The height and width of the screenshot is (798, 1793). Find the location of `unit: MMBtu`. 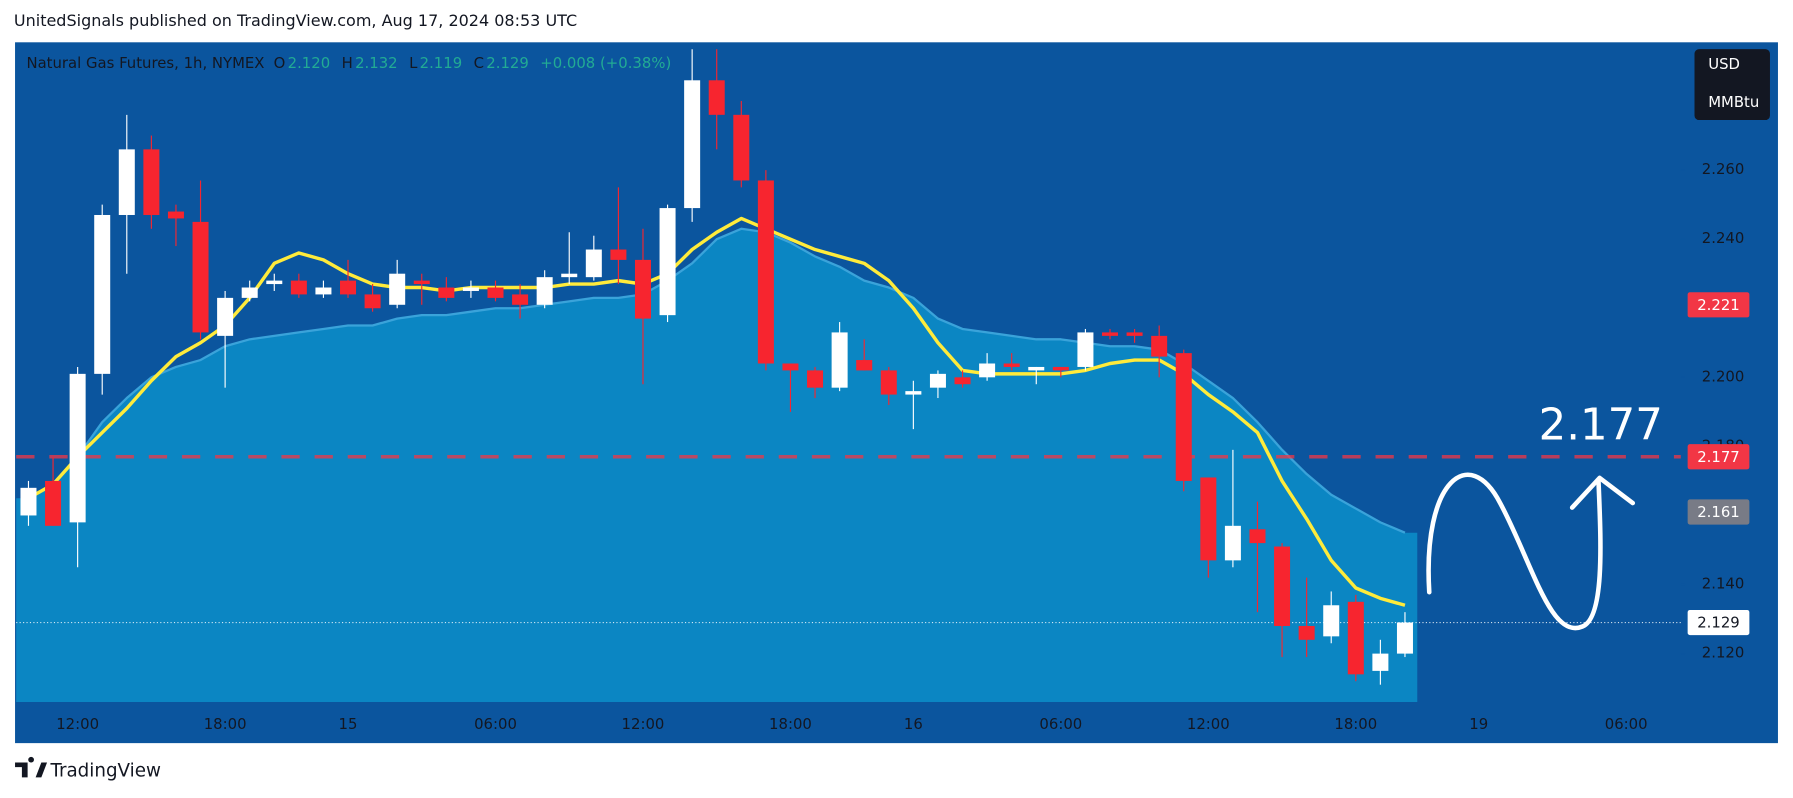

unit: MMBtu is located at coordinates (1733, 102).